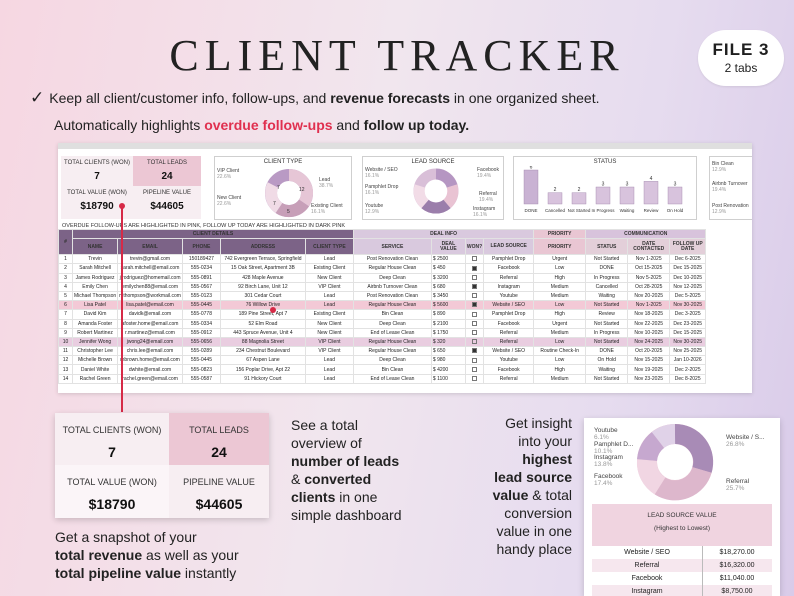 The width and height of the screenshot is (794, 596). Describe the element at coordinates (509, 286) in the screenshot. I see `cell-src: Instagram` at that location.